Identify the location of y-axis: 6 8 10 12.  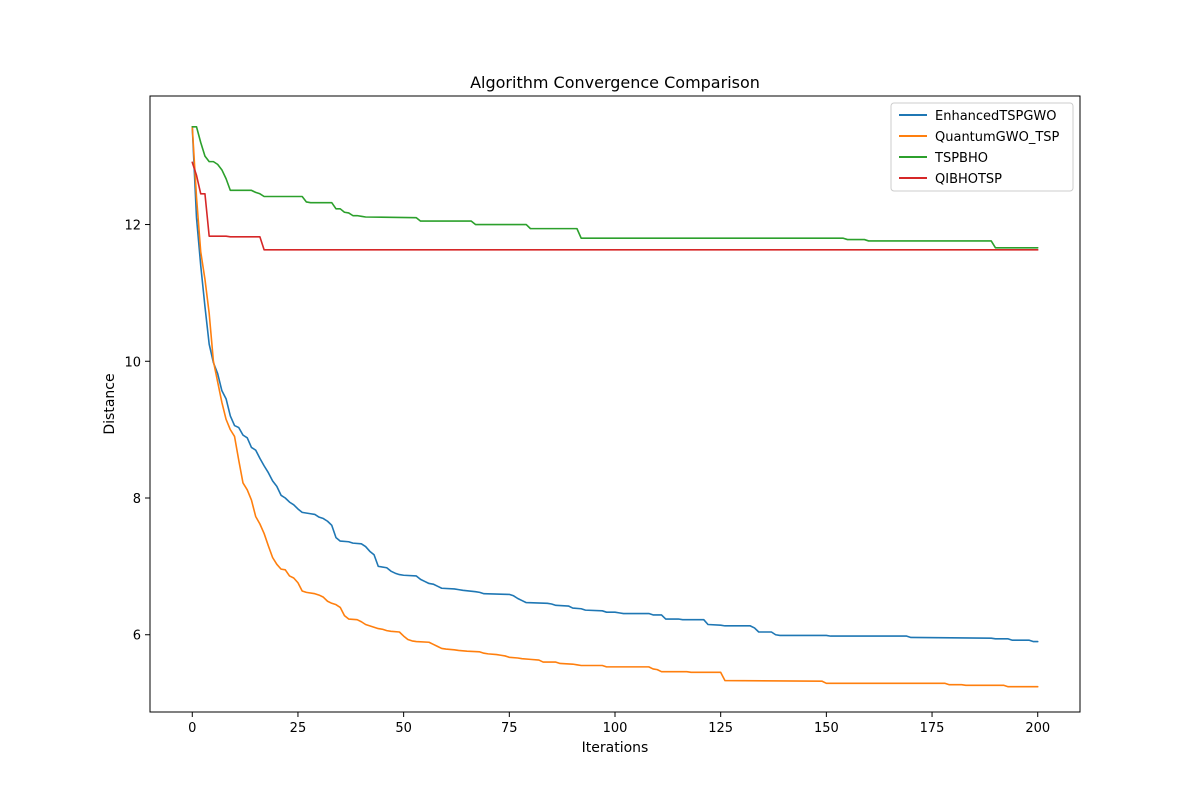
(137, 431).